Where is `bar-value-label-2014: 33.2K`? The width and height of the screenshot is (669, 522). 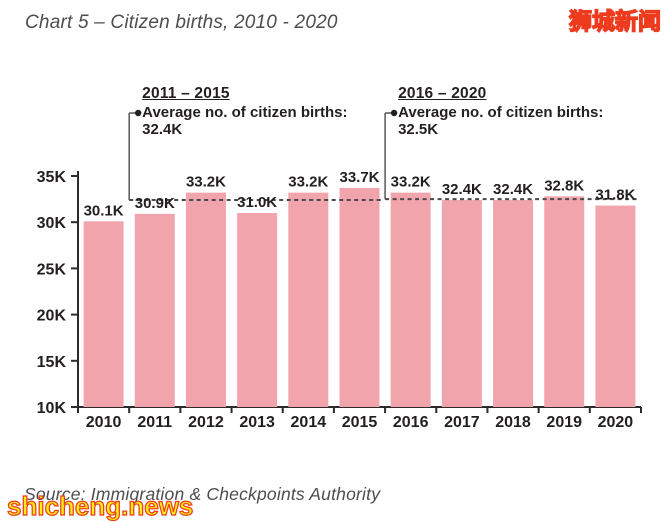 bar-value-label-2014: 33.2K is located at coordinates (308, 182).